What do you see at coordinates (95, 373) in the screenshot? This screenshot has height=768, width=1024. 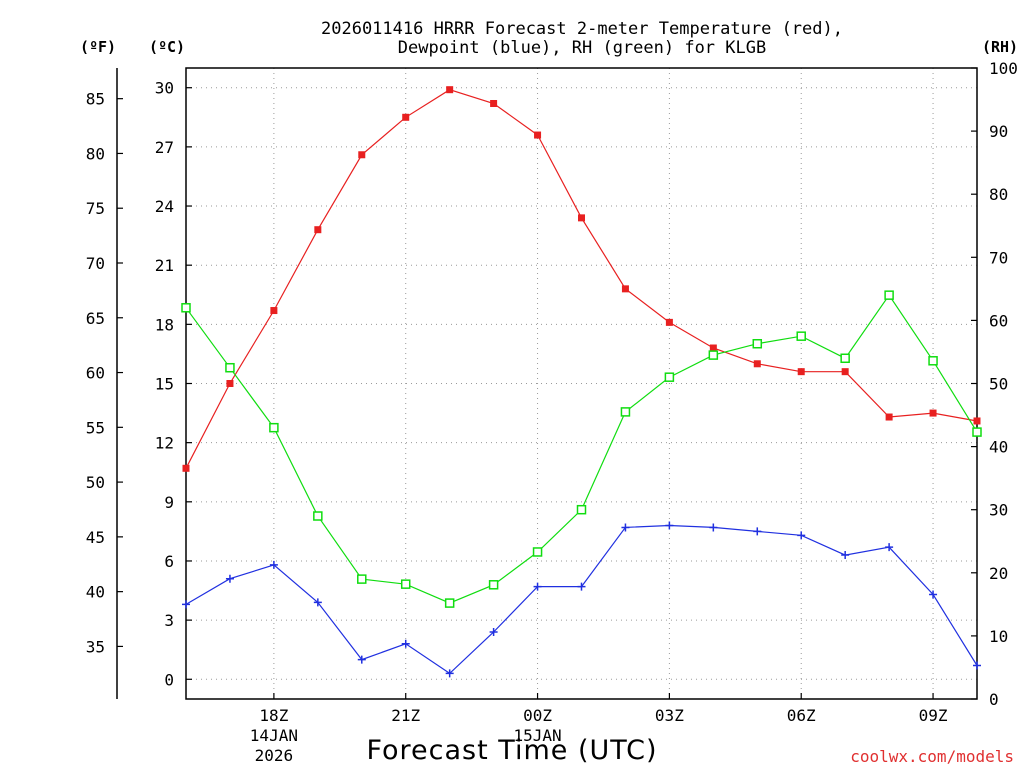 I see `fahrenheit-tick-label: 60` at bounding box center [95, 373].